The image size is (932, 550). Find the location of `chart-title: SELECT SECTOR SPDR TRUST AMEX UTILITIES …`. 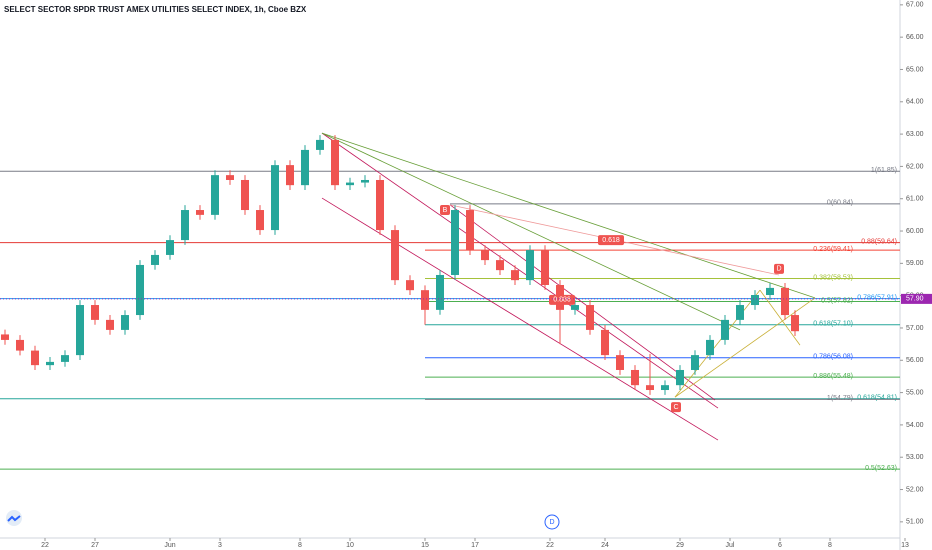

chart-title: SELECT SECTOR SPDR TRUST AMEX UTILITIES … is located at coordinates (155, 9).